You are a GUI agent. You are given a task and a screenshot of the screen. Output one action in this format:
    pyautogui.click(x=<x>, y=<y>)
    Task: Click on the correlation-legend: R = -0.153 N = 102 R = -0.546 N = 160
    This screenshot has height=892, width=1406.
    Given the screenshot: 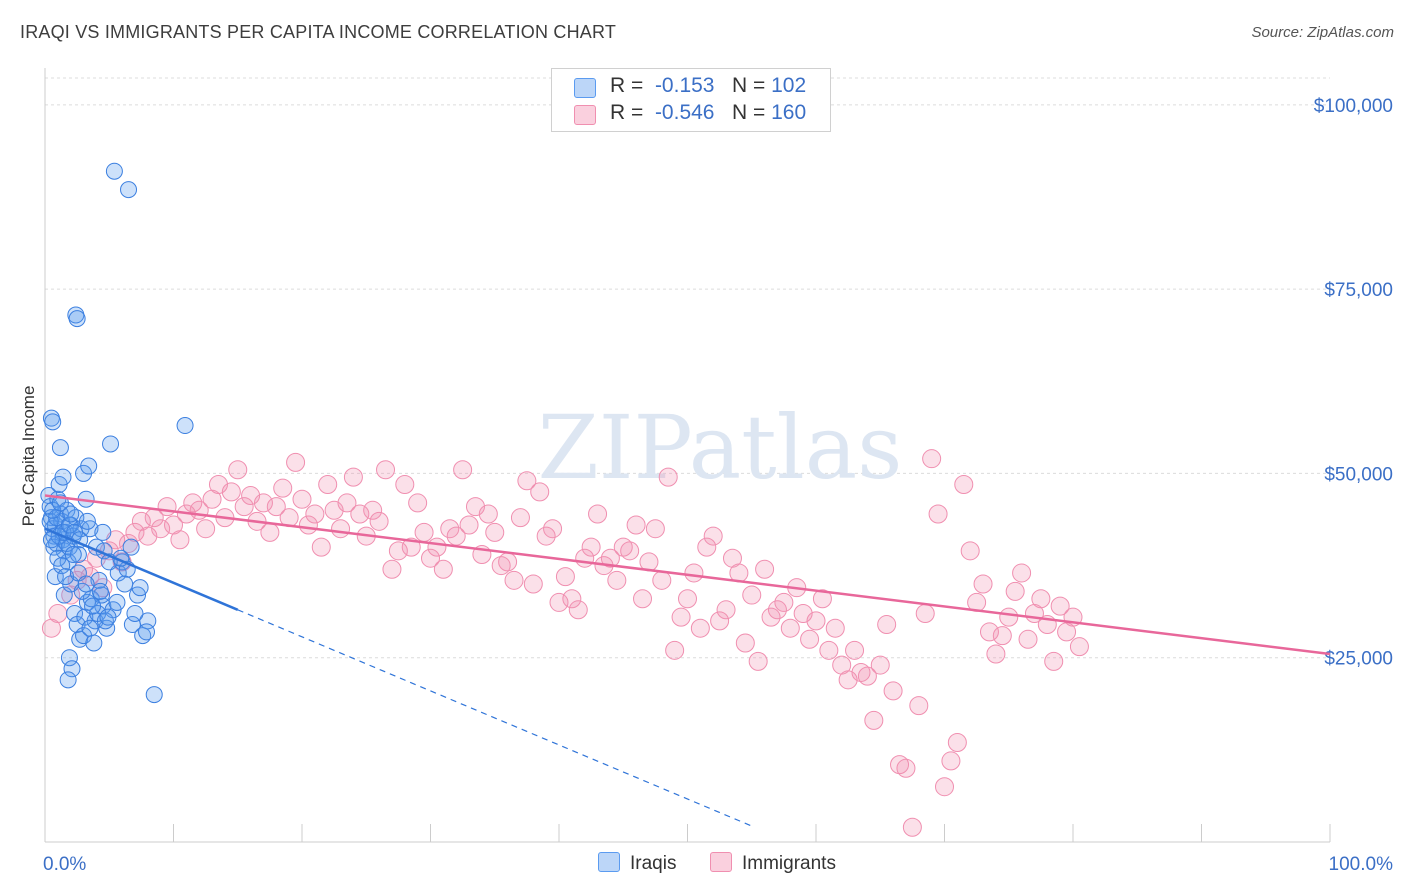 What is the action you would take?
    pyautogui.click(x=691, y=100)
    